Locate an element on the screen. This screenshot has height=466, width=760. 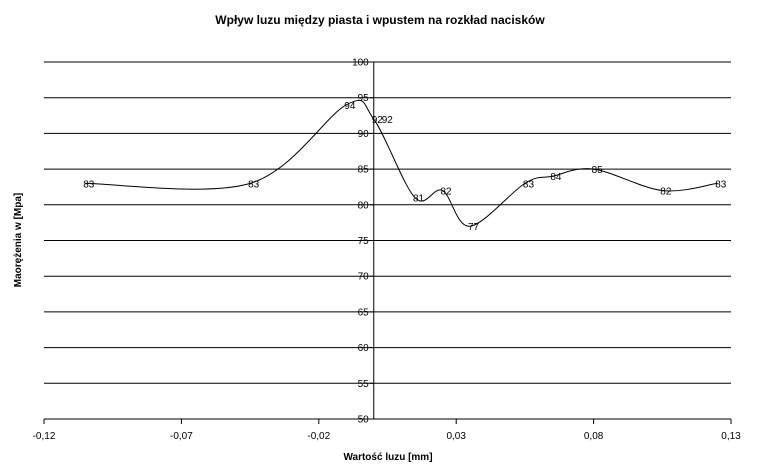
x-tick-label: -0,12 is located at coordinates (44, 436).